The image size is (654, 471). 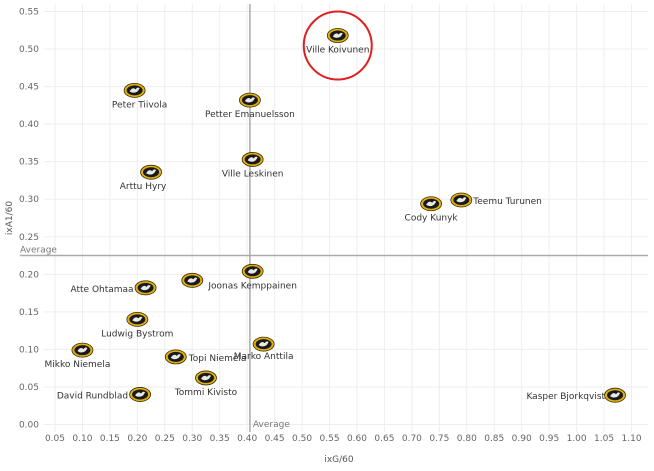 I want to click on point-label: Petter Emanuelsson, so click(x=250, y=115).